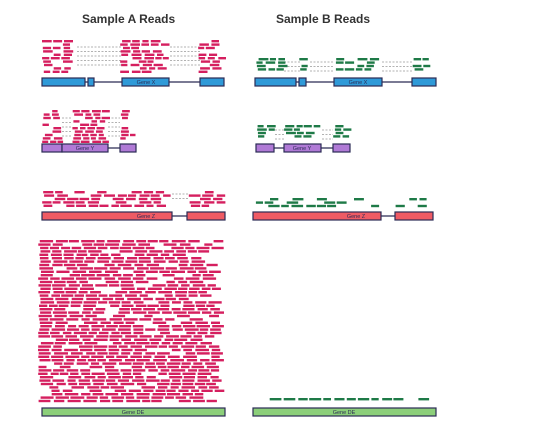  I want to click on sample-a-gene-z-reads, so click(134, 199).